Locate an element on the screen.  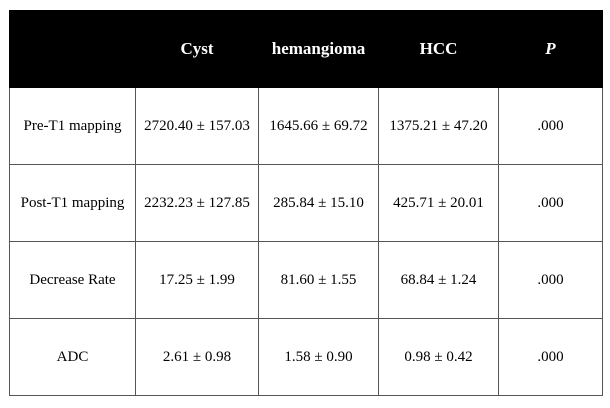
table-cell: 2720.40 ± 157.03 is located at coordinates (197, 126).